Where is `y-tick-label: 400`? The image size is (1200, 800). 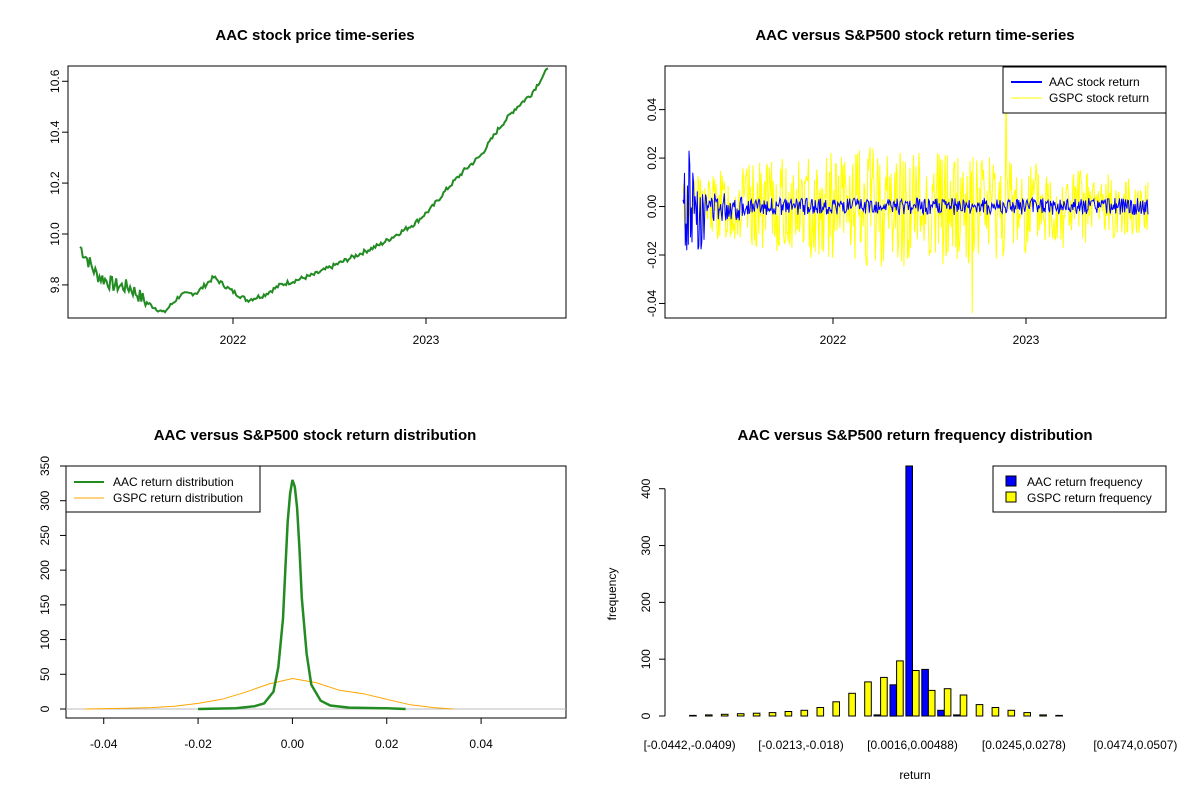
y-tick-label: 400 is located at coordinates (646, 488).